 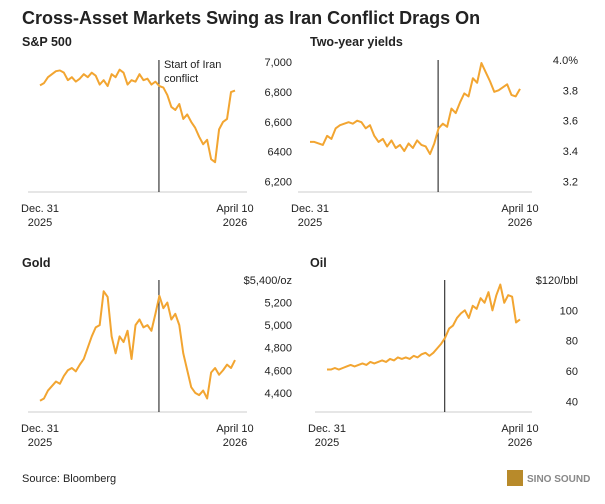 I want to click on y-tick-label: 6,600, so click(x=278, y=123).